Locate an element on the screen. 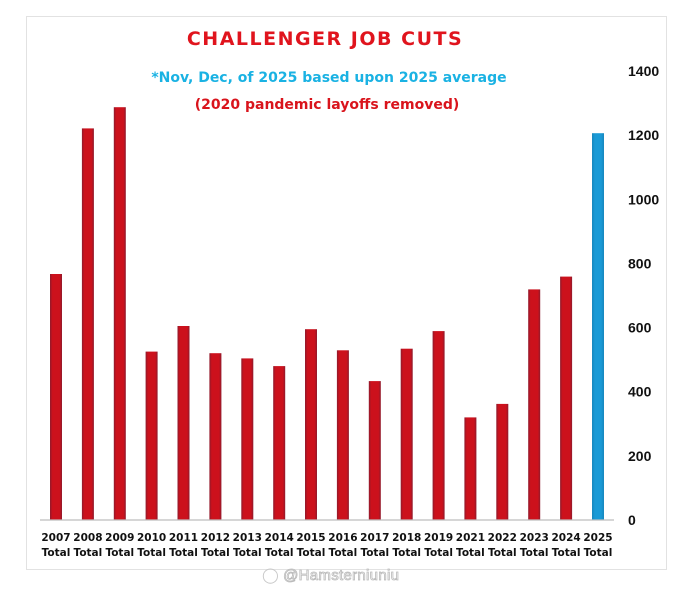 Image resolution: width=690 pixels, height=591 pixels. bar-2023 is located at coordinates (534, 404).